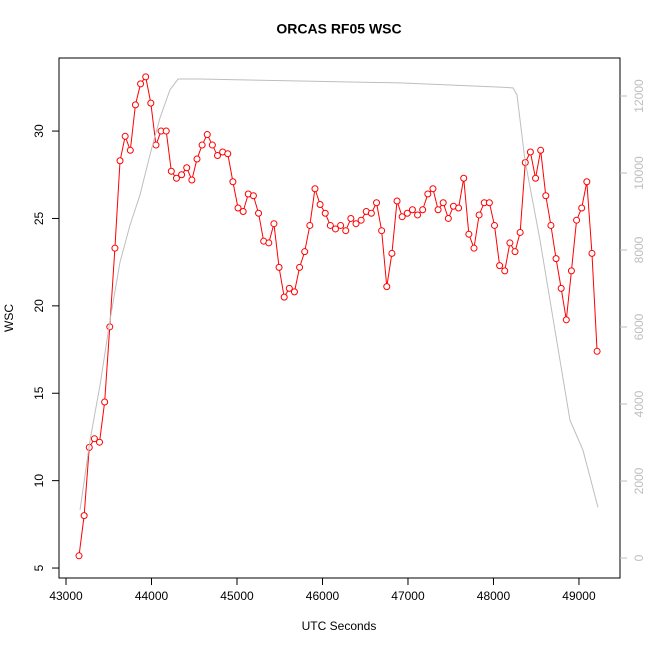 The image size is (650, 650). I want to click on chart-title: ORCAS RF05 WSC, so click(338, 29).